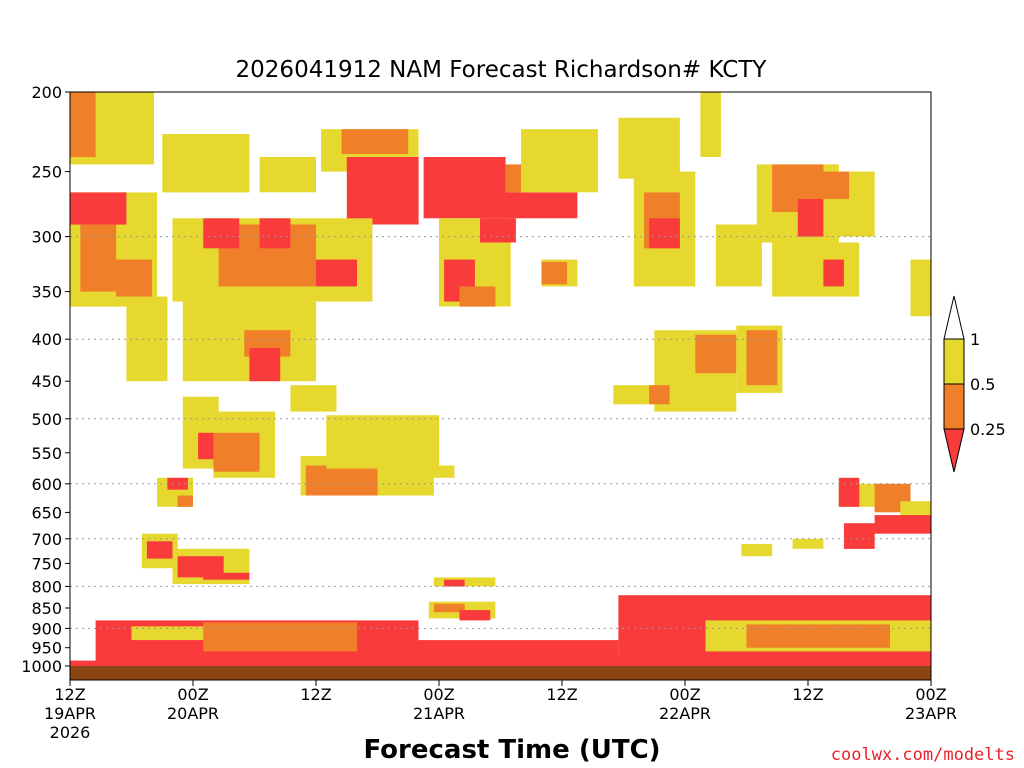 This screenshot has width=1024, height=768. Describe the element at coordinates (685, 713) in the screenshot. I see `x-tick-label-60-1: 22APR` at that location.